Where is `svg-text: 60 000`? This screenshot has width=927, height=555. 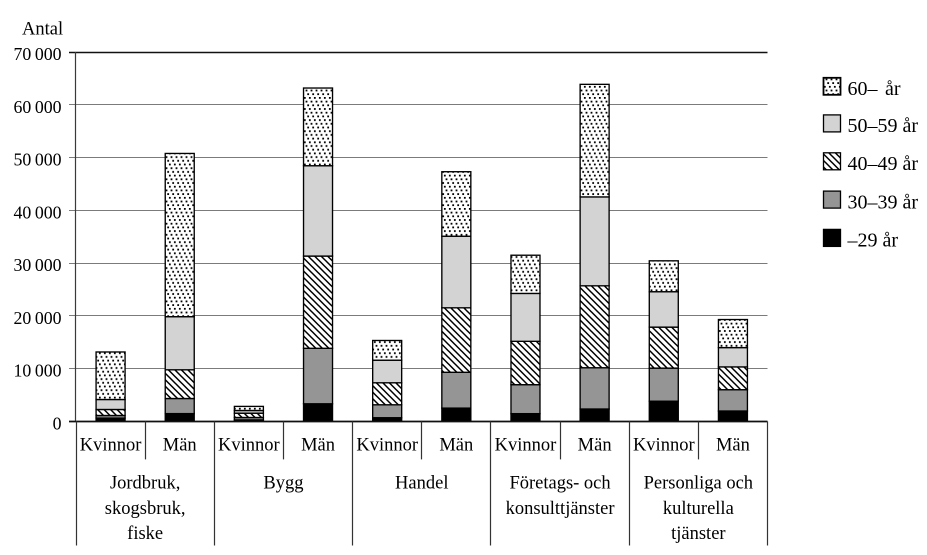 svg-text: 60 000 is located at coordinates (37, 107).